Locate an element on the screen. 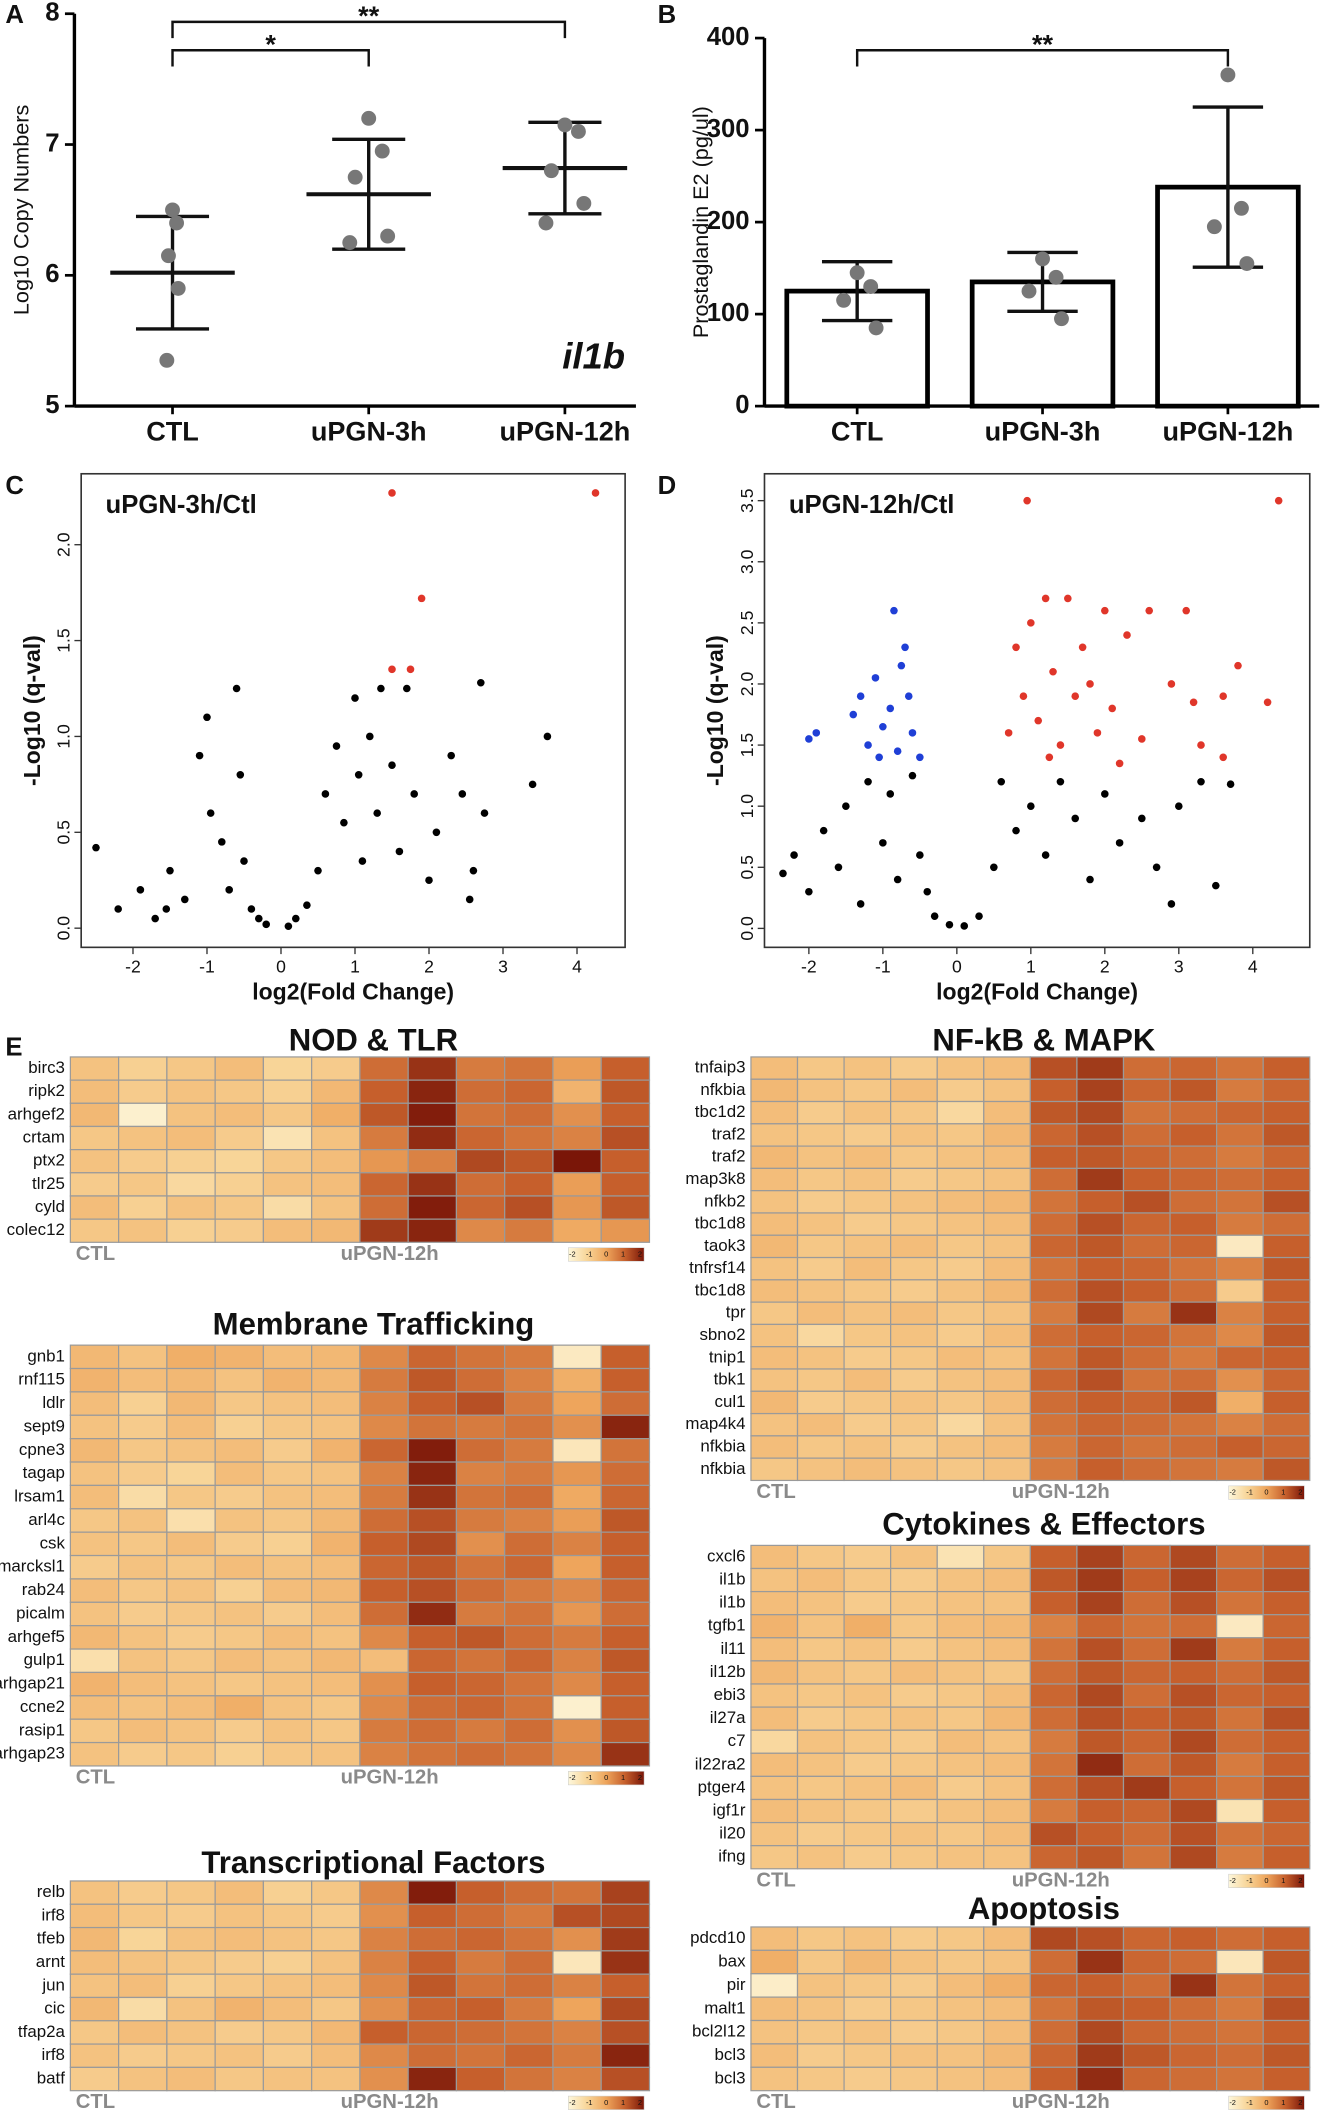 The image size is (1326, 2122). y-tick-label: 1.0 is located at coordinates (64, 736).